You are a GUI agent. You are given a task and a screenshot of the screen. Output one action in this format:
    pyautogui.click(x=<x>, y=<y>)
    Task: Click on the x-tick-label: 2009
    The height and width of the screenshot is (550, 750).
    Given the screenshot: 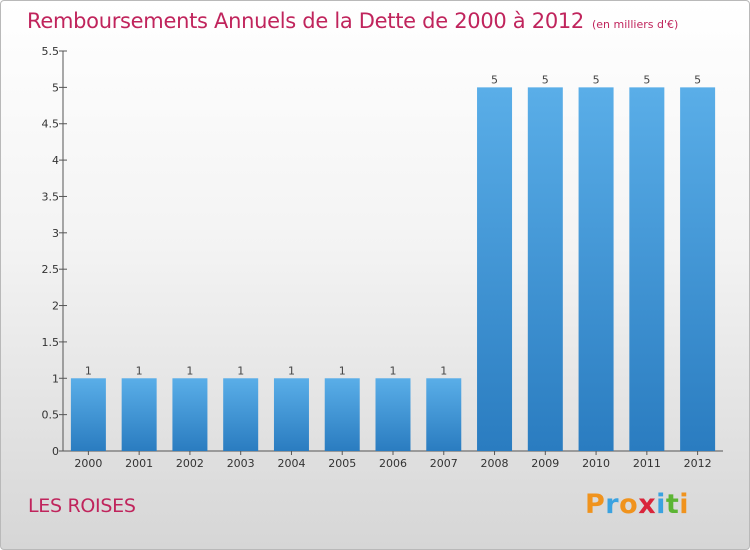 What is the action you would take?
    pyautogui.click(x=545, y=463)
    